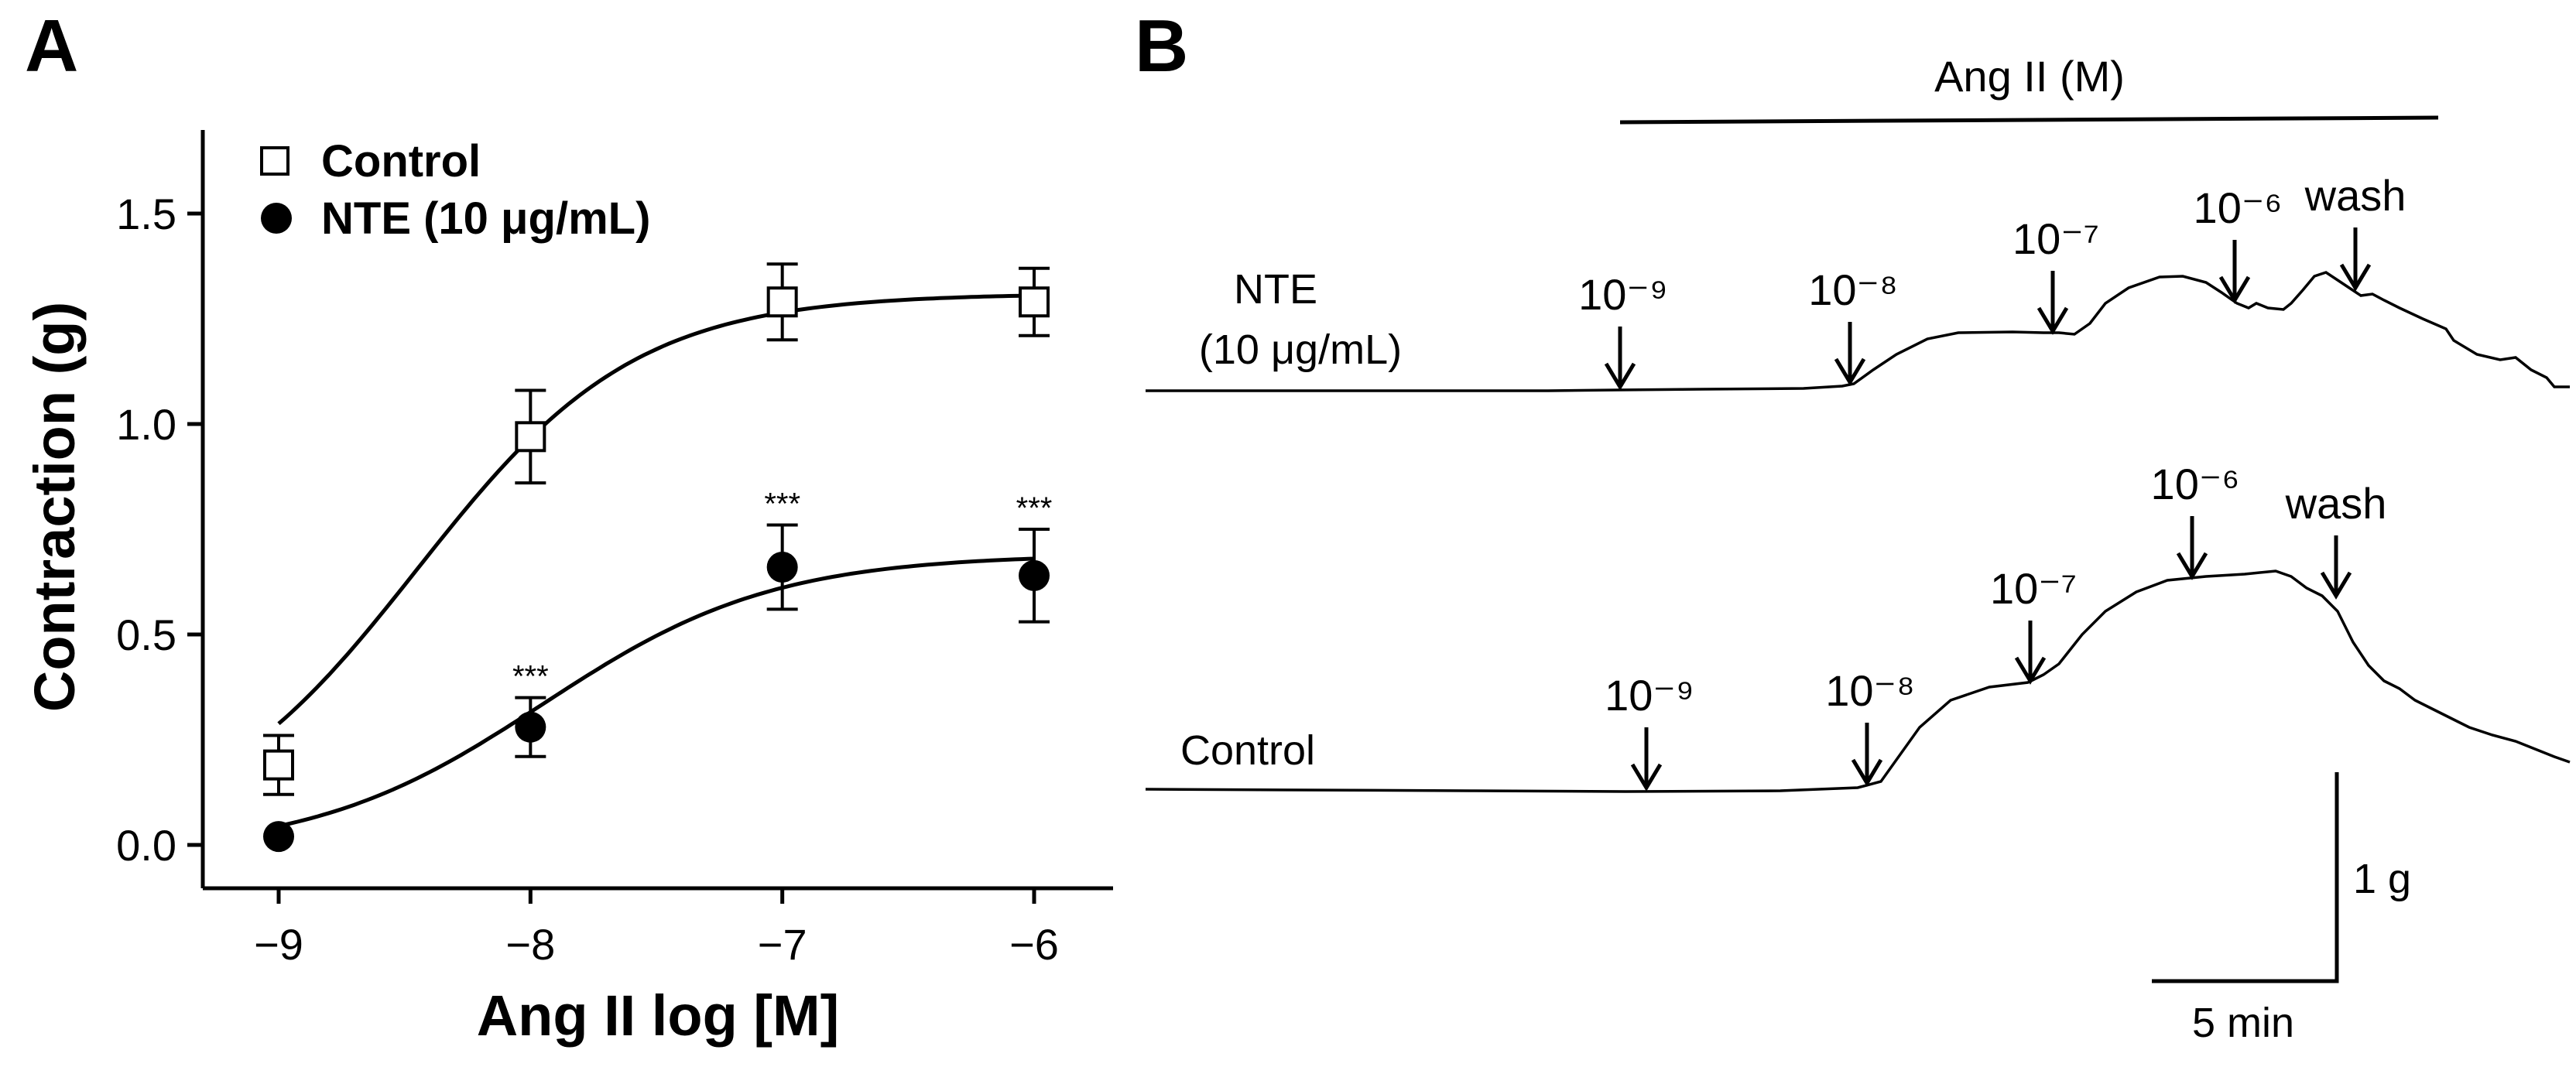 This screenshot has width=2576, height=1067. Describe the element at coordinates (2033, 588) in the screenshot. I see `control-dose-label: 10⁻⁷` at that location.